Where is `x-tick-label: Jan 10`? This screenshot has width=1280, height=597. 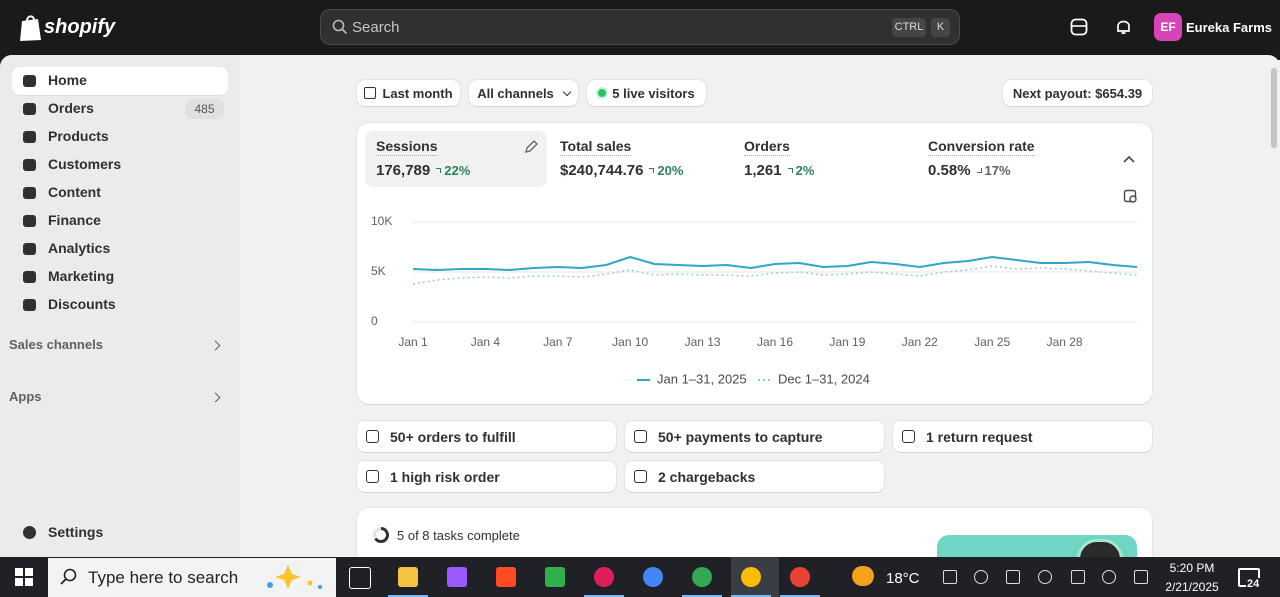
x-tick-label: Jan 10 is located at coordinates (630, 342).